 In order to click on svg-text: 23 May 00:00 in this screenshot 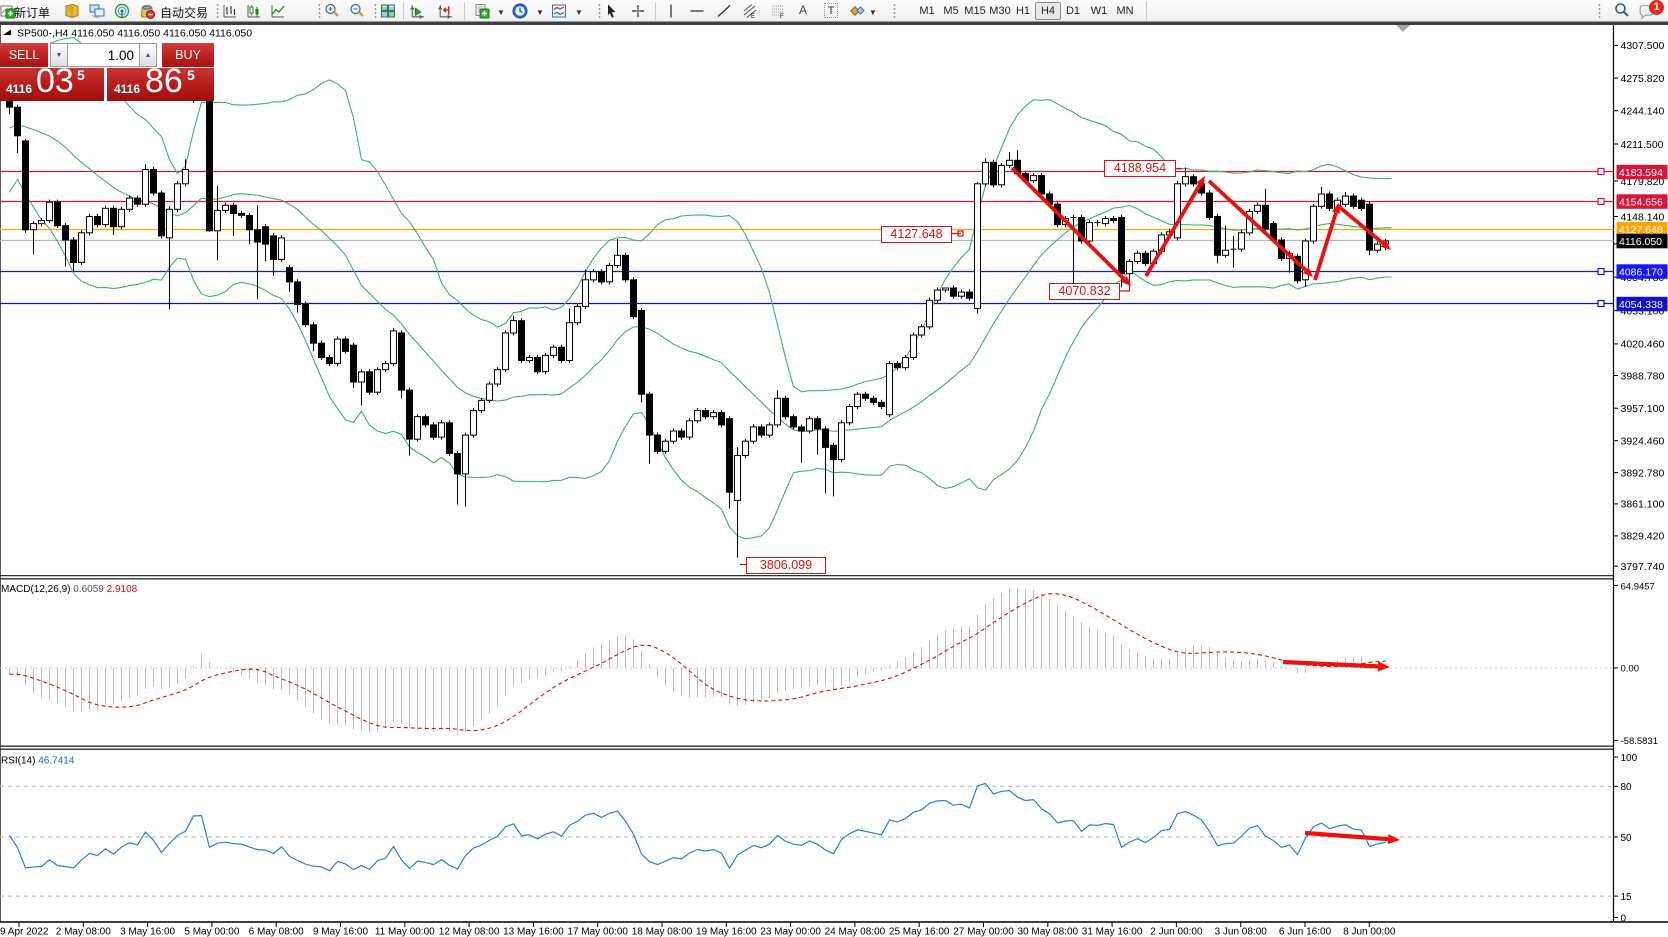, I will do `click(790, 932)`.